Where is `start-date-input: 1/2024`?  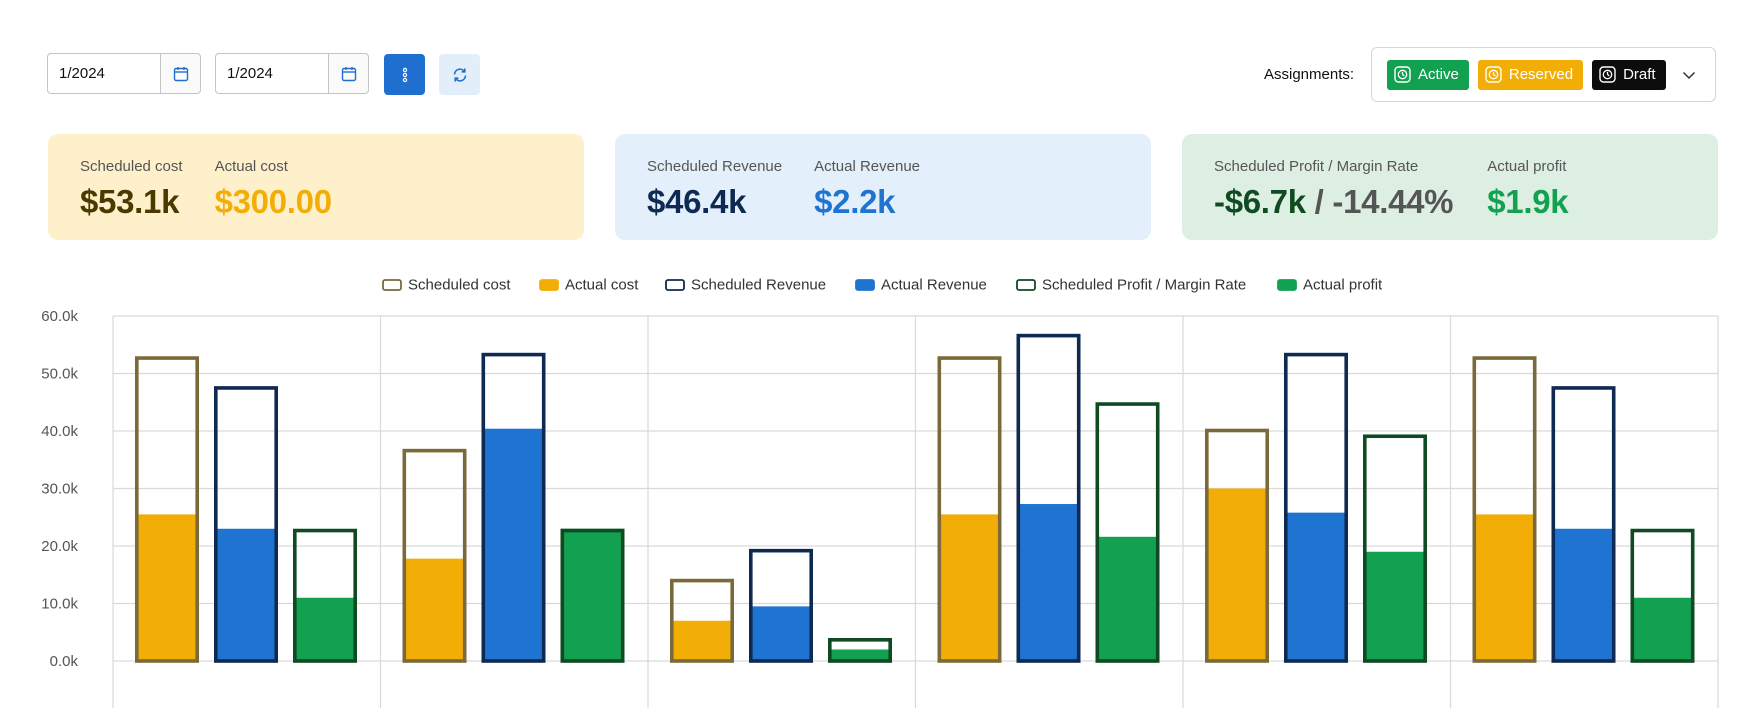 start-date-input: 1/2024 is located at coordinates (103, 73).